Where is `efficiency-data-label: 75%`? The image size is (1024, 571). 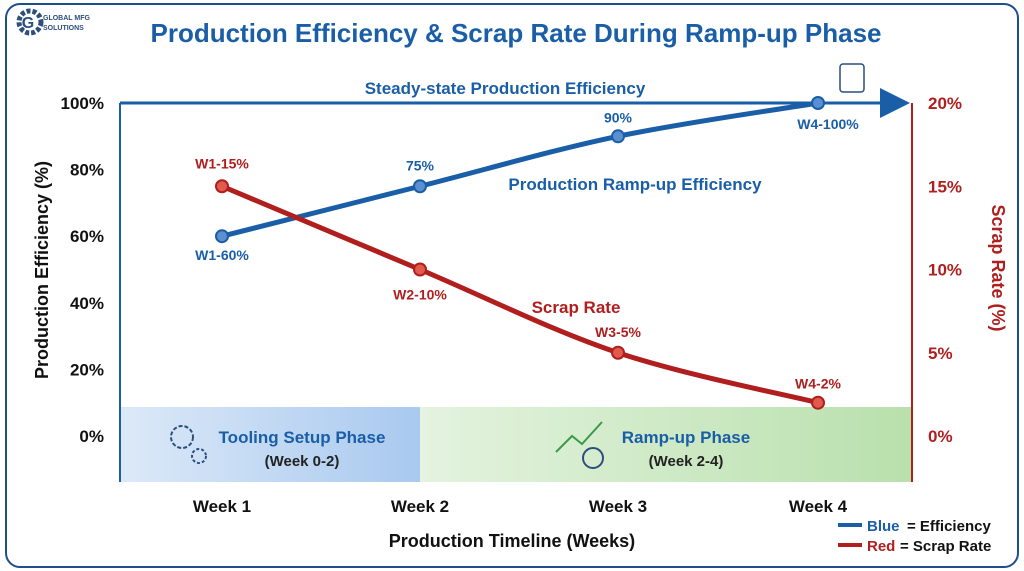 efficiency-data-label: 75% is located at coordinates (420, 165).